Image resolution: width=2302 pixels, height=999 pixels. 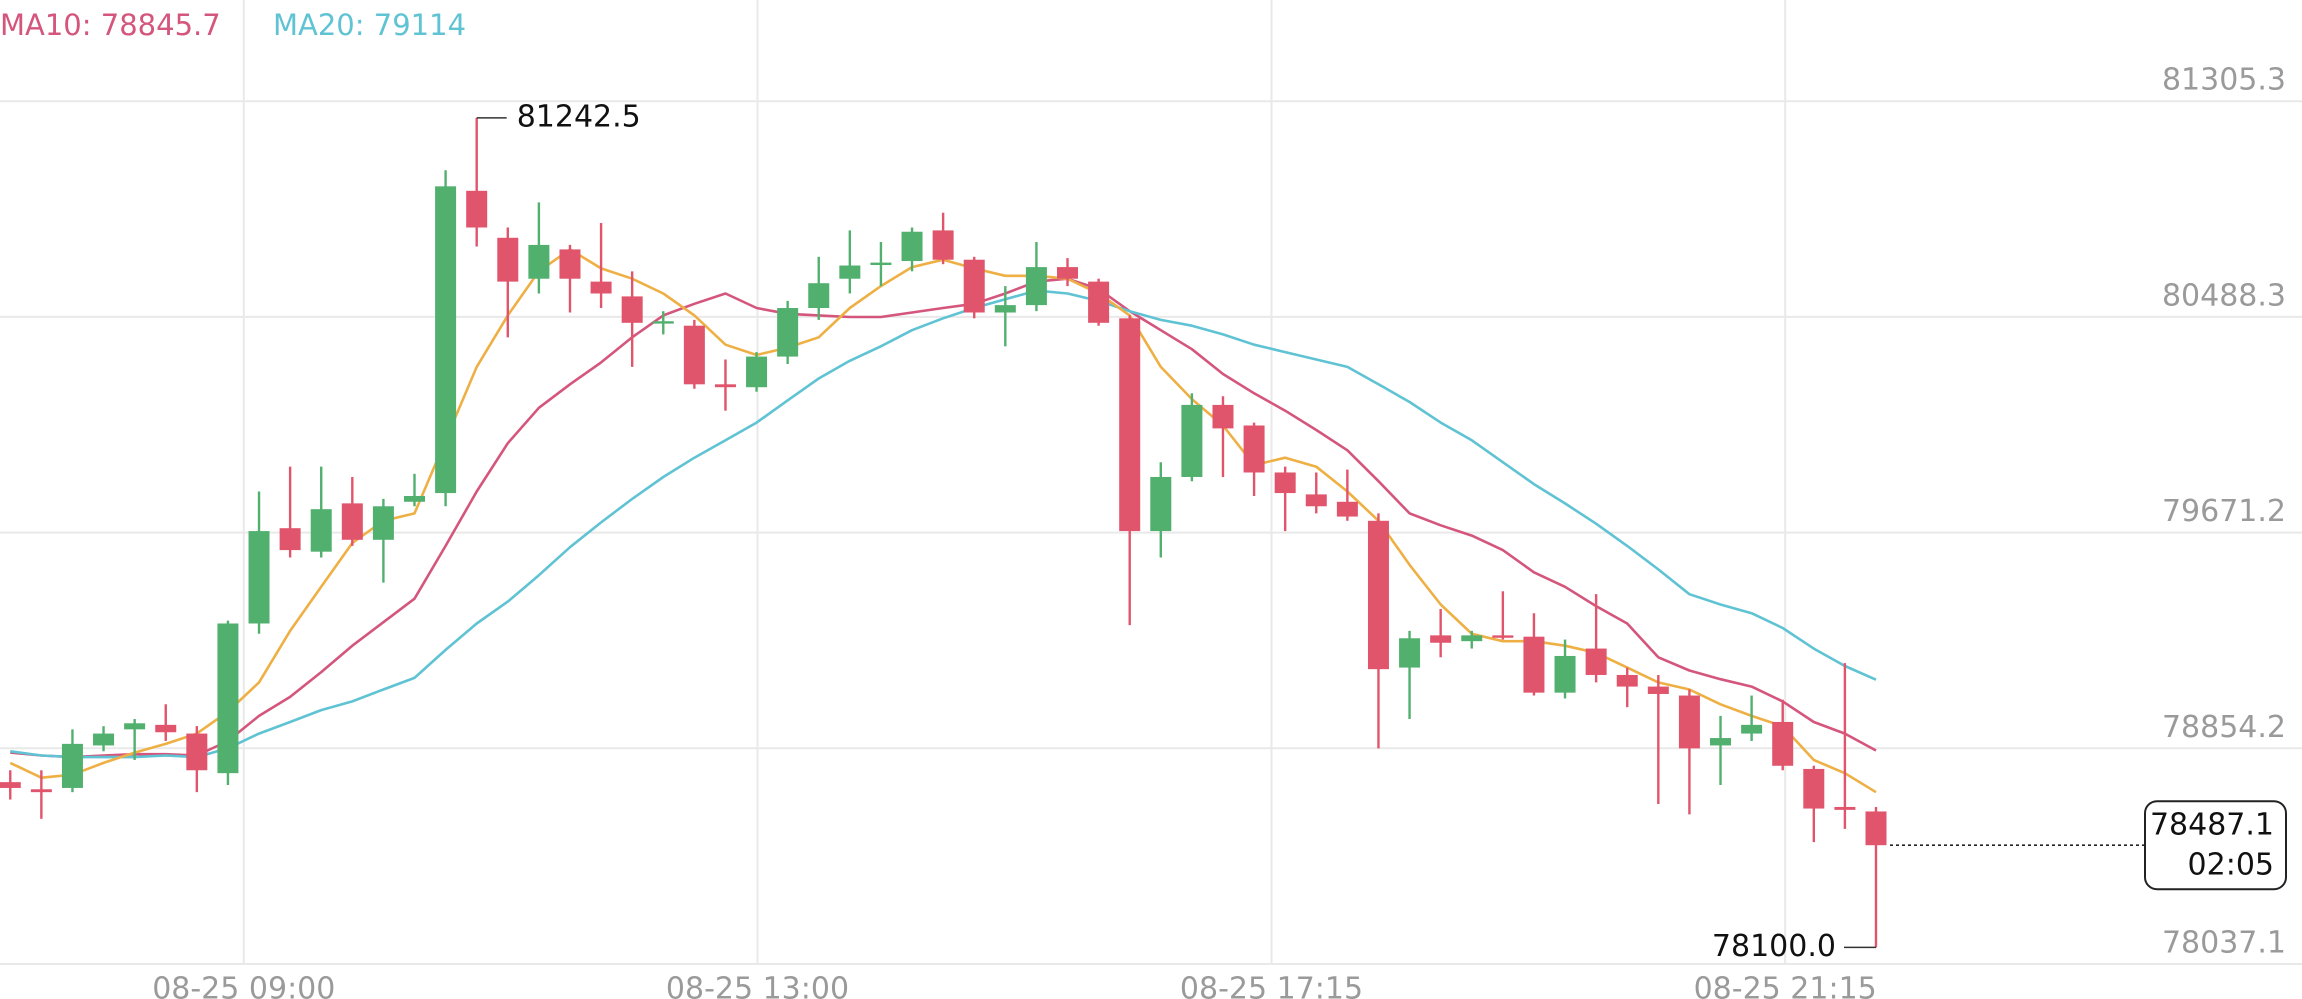 What do you see at coordinates (2224, 80) in the screenshot?
I see `y-tick-label: 81305.3` at bounding box center [2224, 80].